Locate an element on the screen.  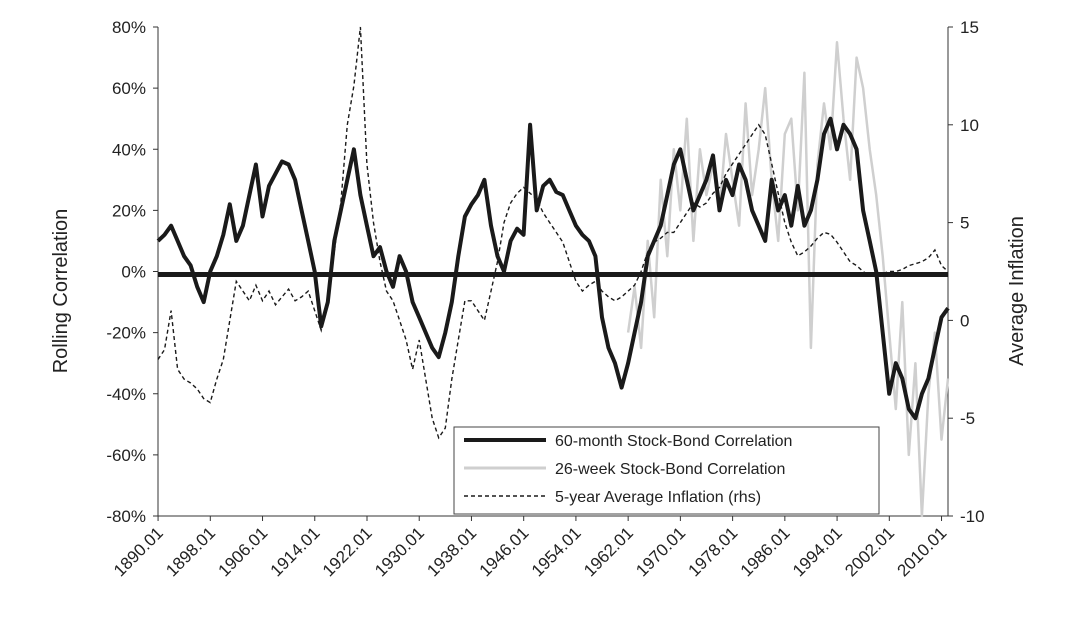
y-right-tick-label: 10 is located at coordinates (969, 125).